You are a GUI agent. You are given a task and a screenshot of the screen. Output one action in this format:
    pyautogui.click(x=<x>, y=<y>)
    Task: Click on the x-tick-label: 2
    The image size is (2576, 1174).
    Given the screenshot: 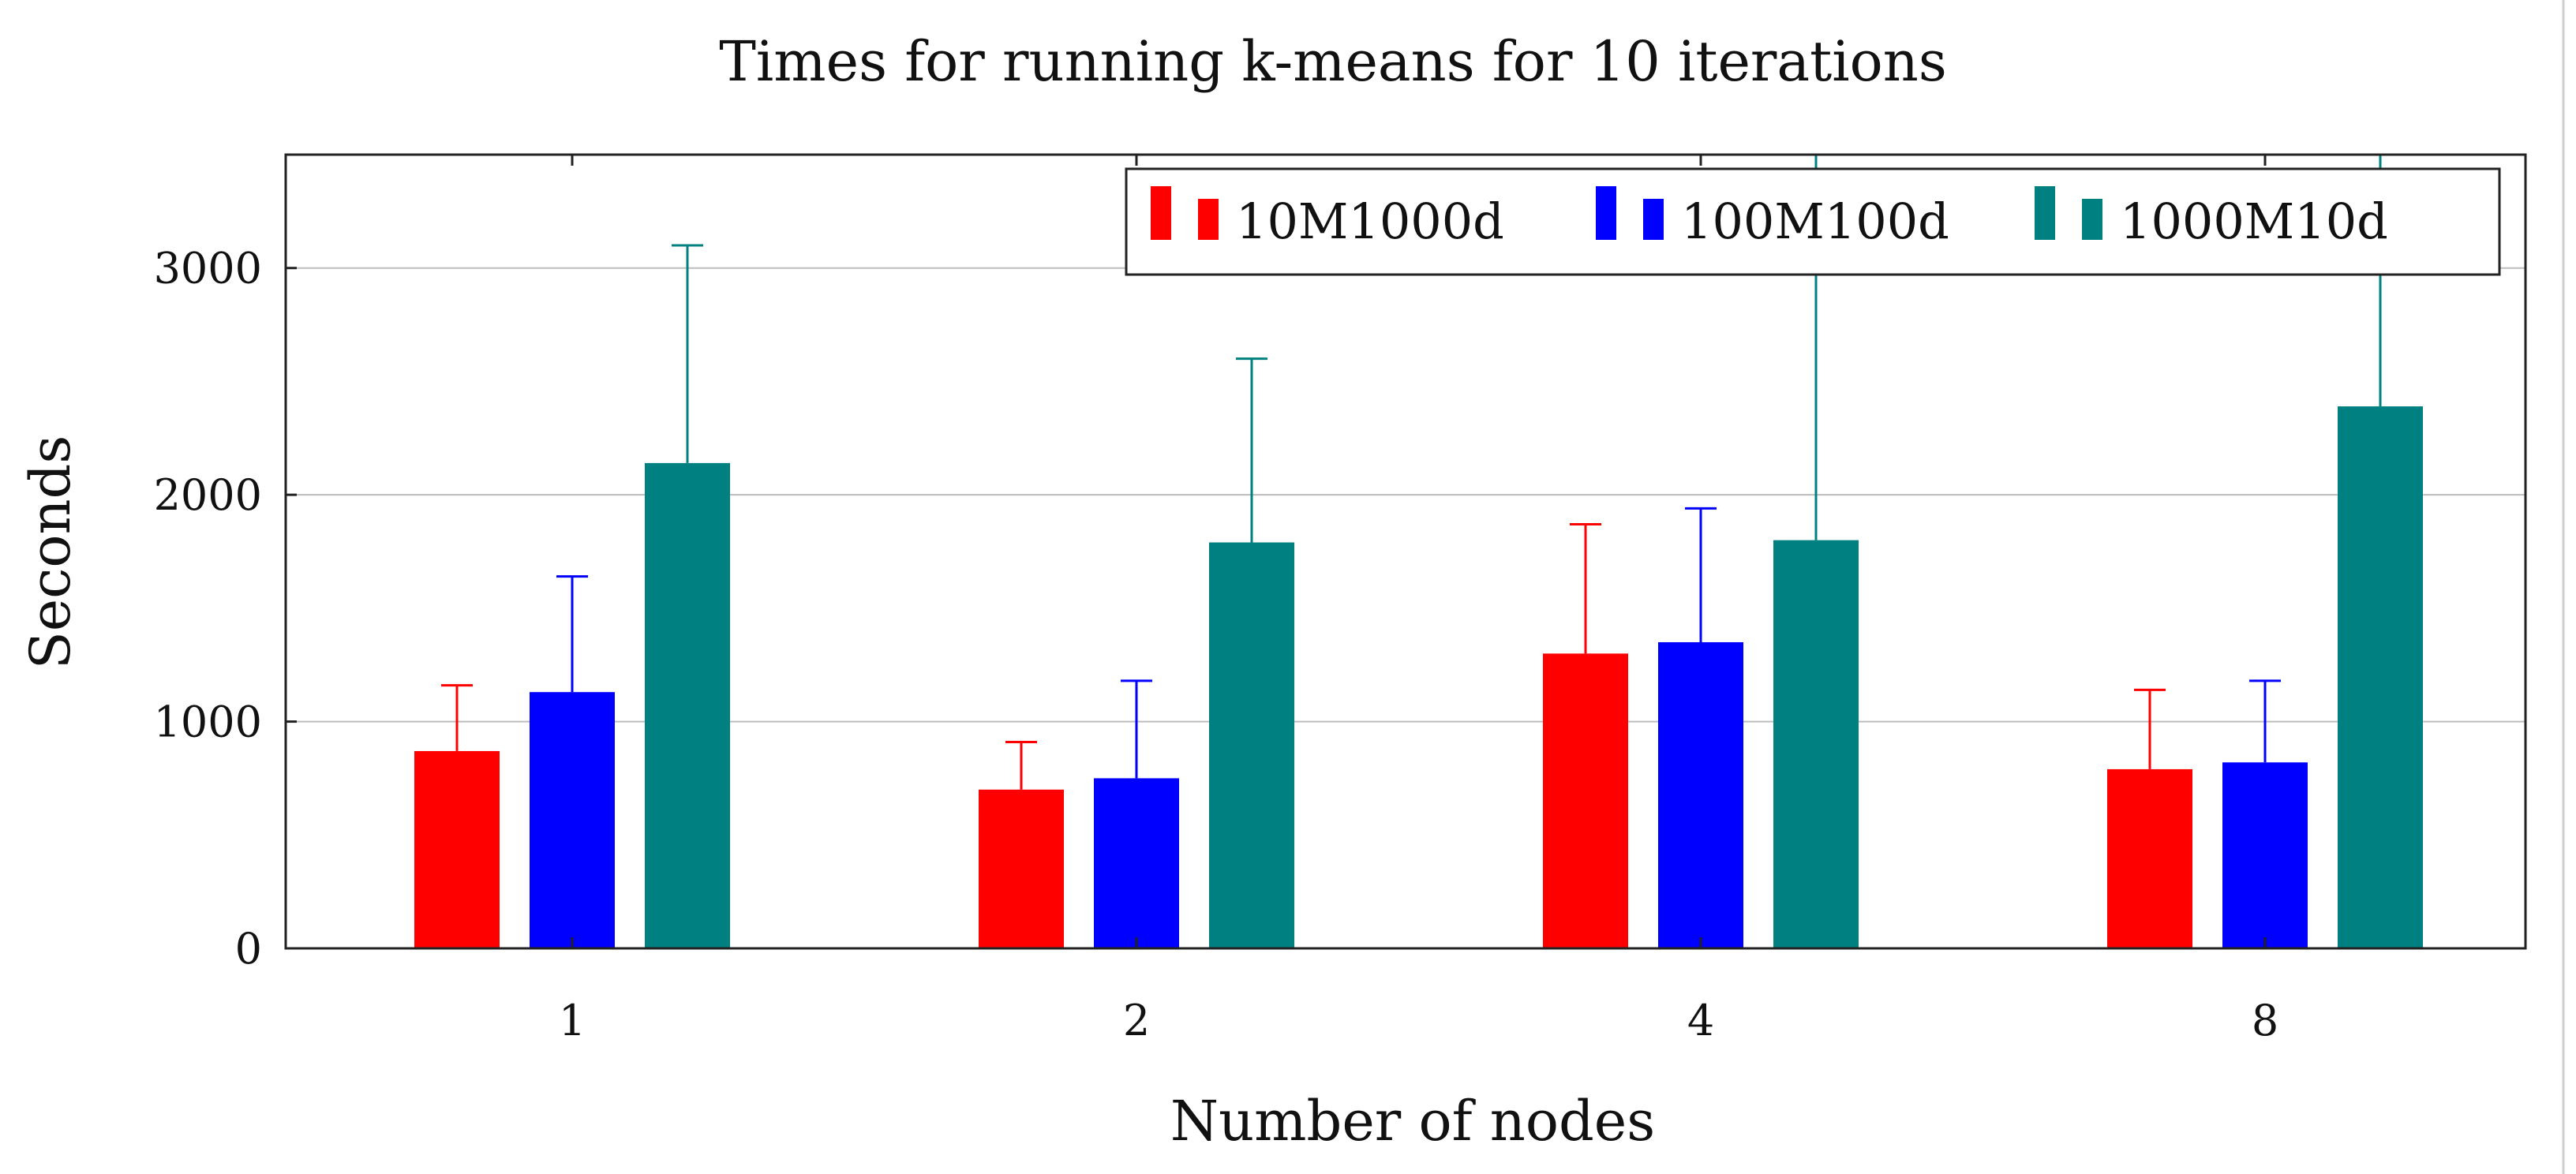 What is the action you would take?
    pyautogui.click(x=1136, y=1020)
    